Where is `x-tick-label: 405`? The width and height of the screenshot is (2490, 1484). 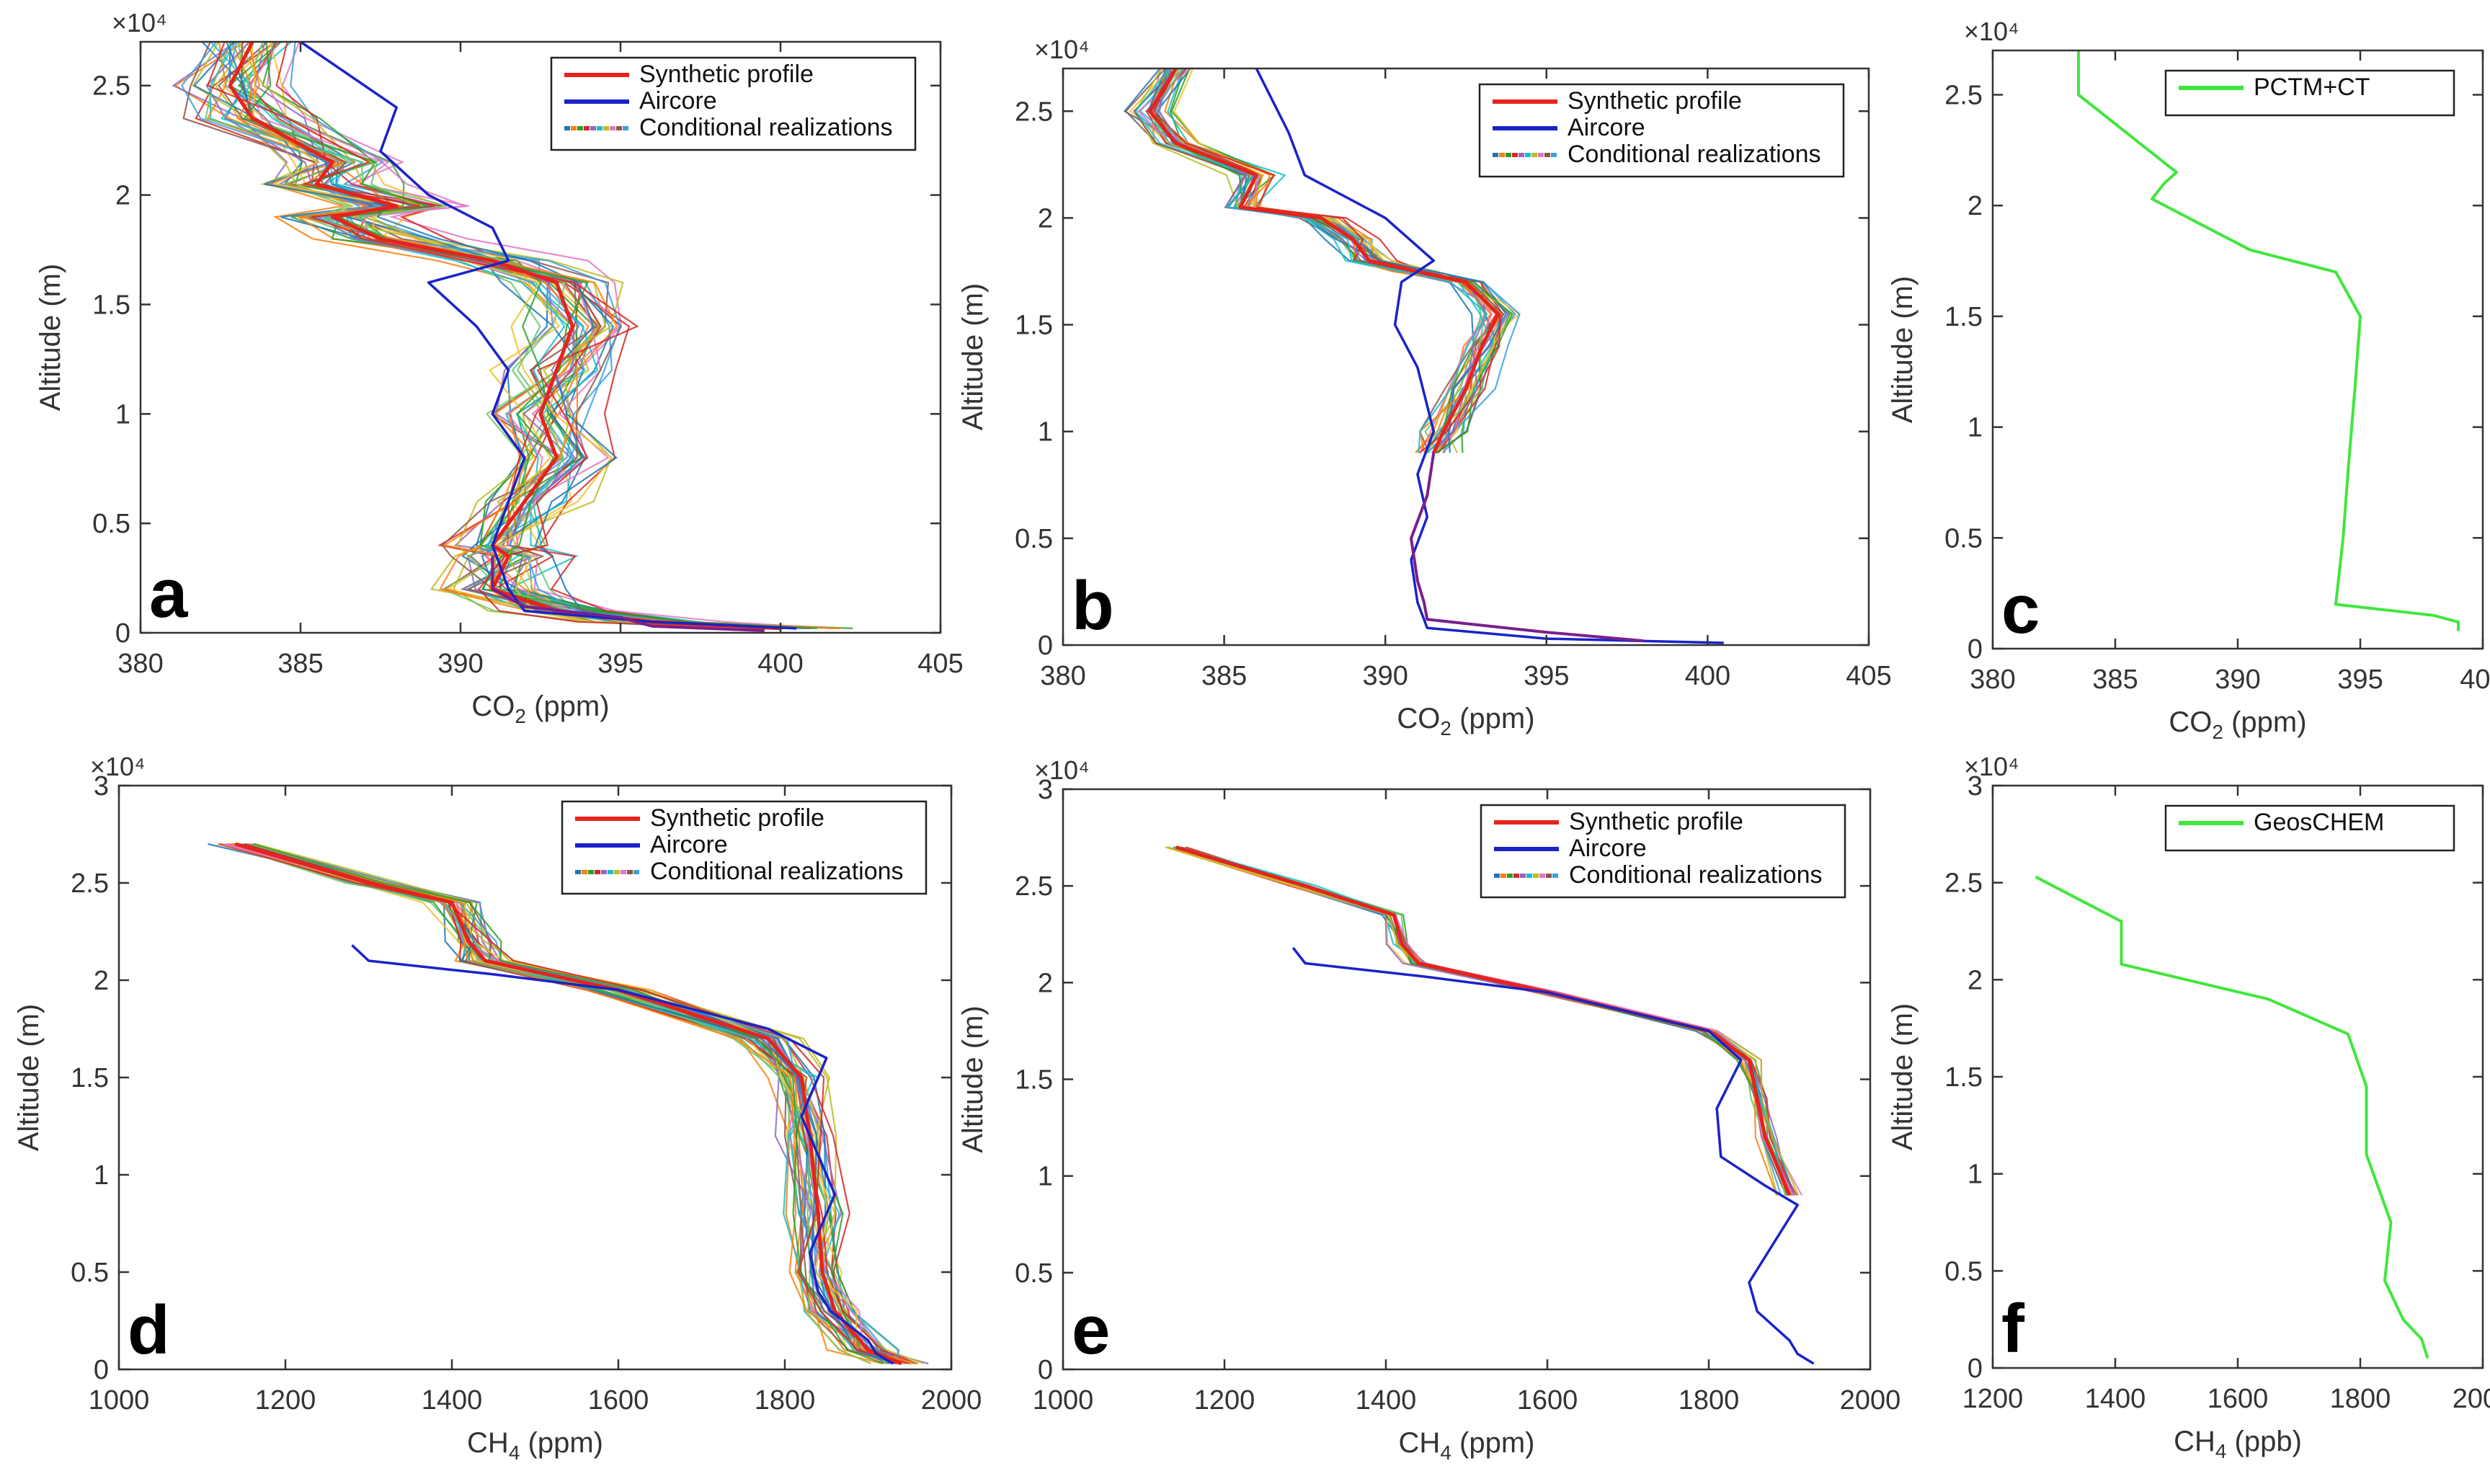 x-tick-label: 405 is located at coordinates (1868, 676).